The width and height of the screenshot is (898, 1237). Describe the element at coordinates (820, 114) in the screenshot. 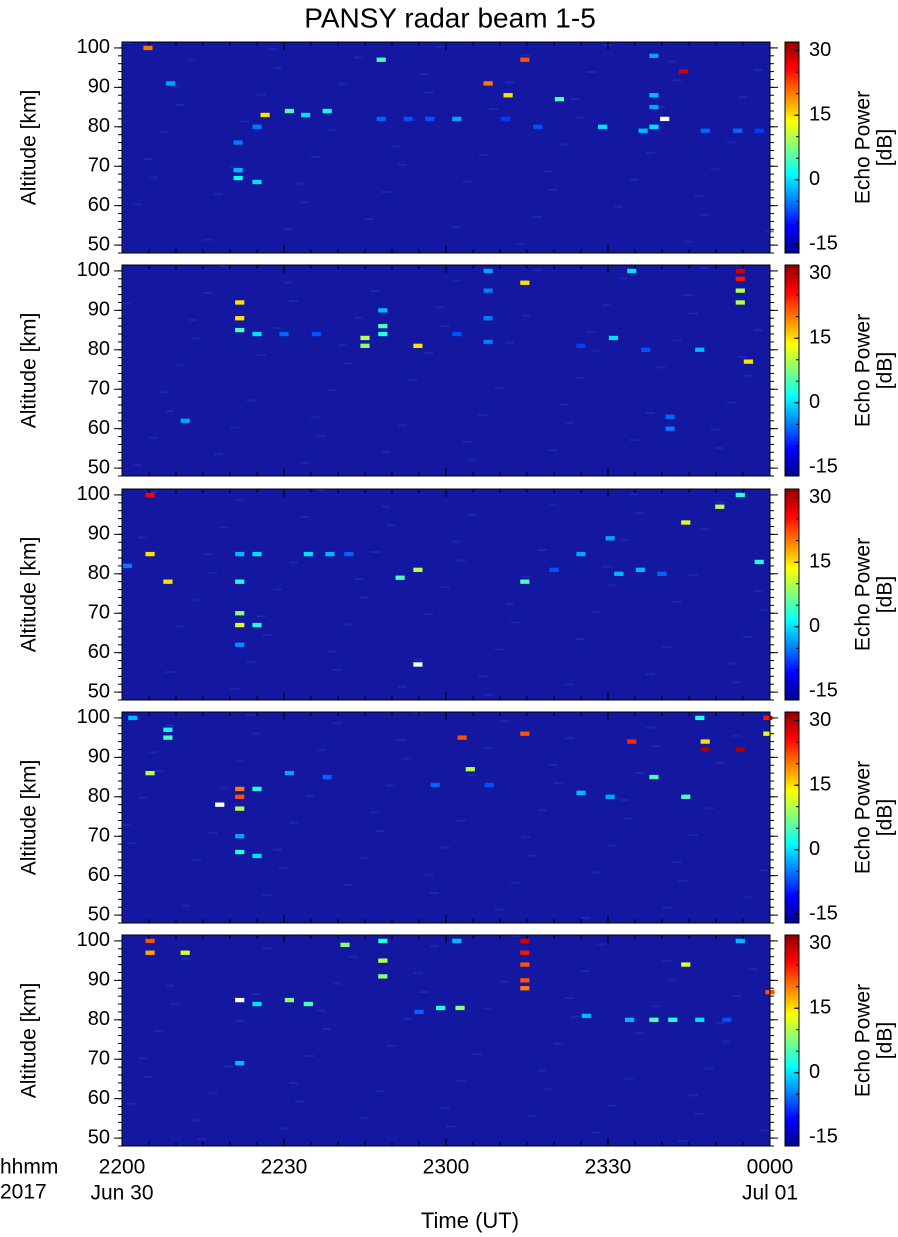

I see `colorbar-tick-label: 15` at that location.